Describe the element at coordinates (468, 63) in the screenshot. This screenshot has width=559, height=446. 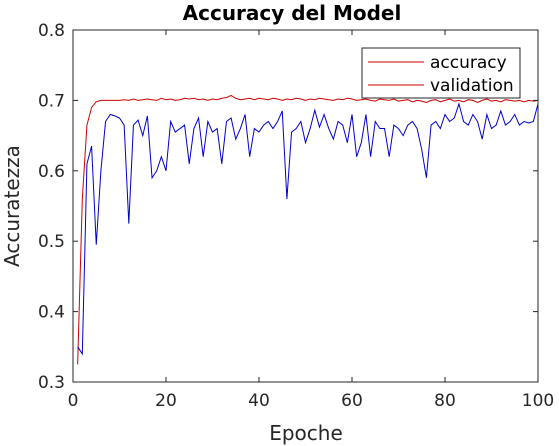
I see `legend-label-accuracy: accuracy` at that location.